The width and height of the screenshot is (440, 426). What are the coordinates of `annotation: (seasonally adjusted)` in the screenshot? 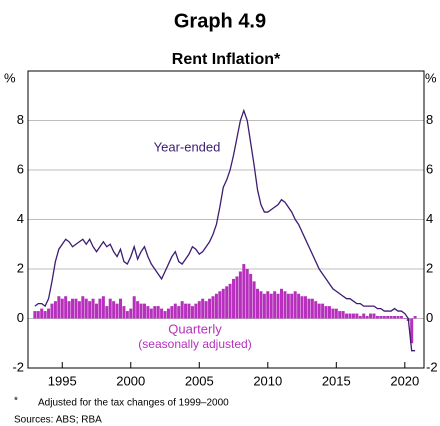 It's located at (194, 344).